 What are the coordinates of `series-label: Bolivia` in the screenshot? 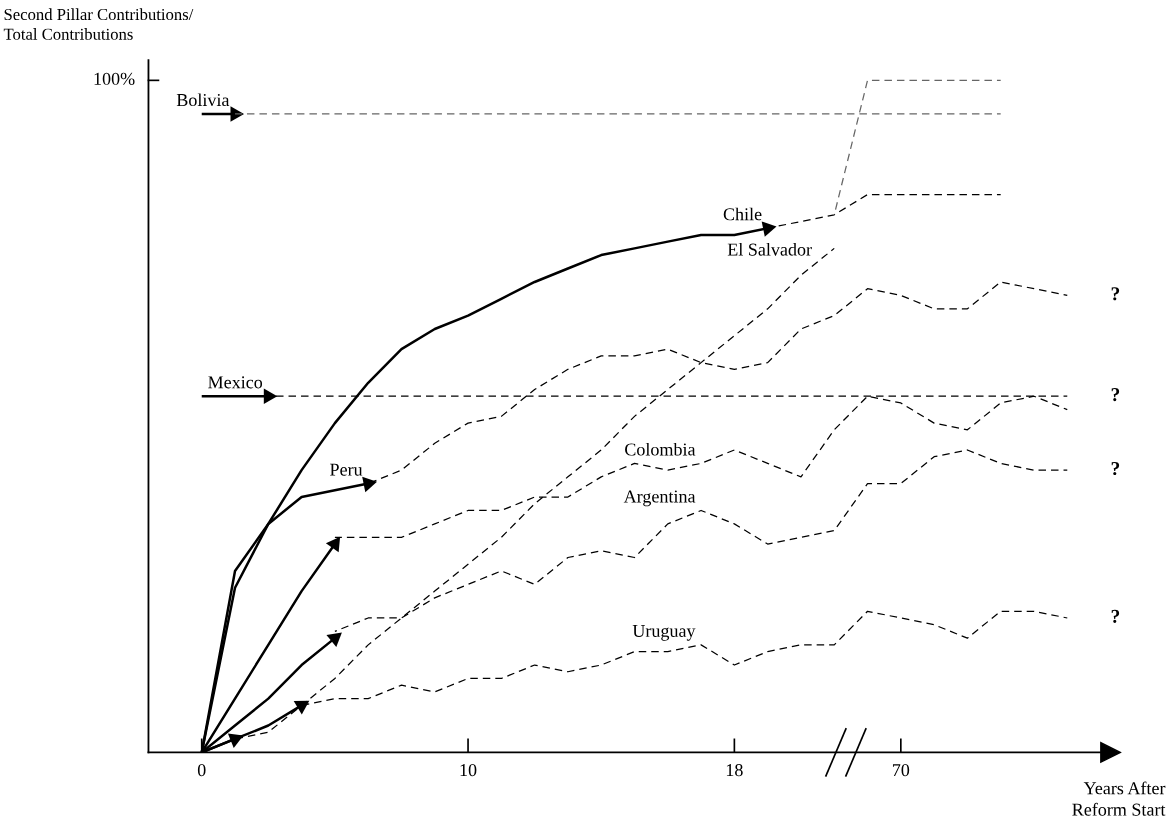 It's located at (203, 100).